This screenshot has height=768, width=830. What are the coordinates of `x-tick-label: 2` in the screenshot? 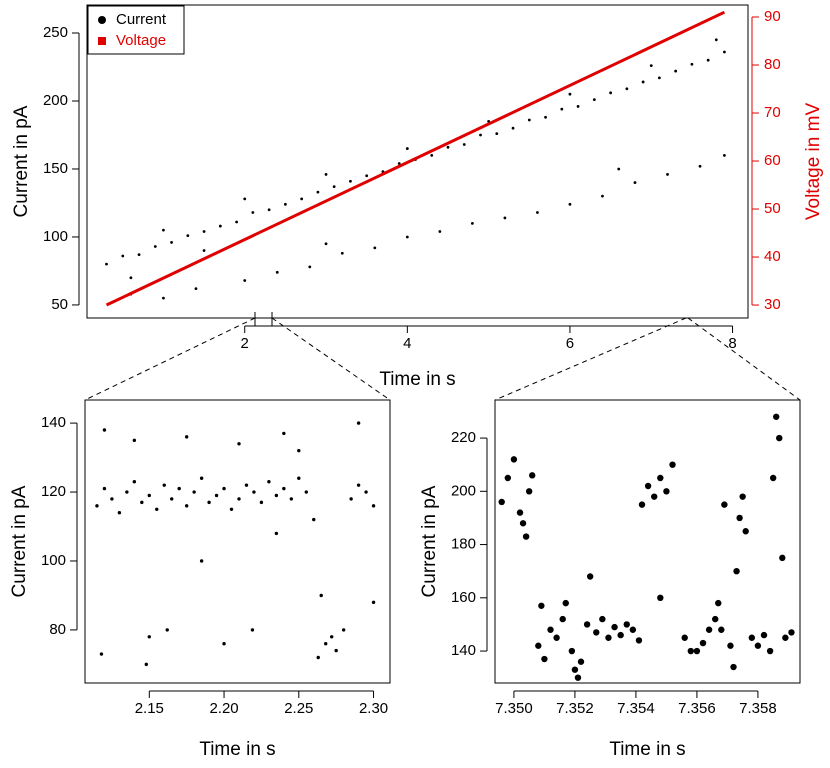 It's located at (245, 343).